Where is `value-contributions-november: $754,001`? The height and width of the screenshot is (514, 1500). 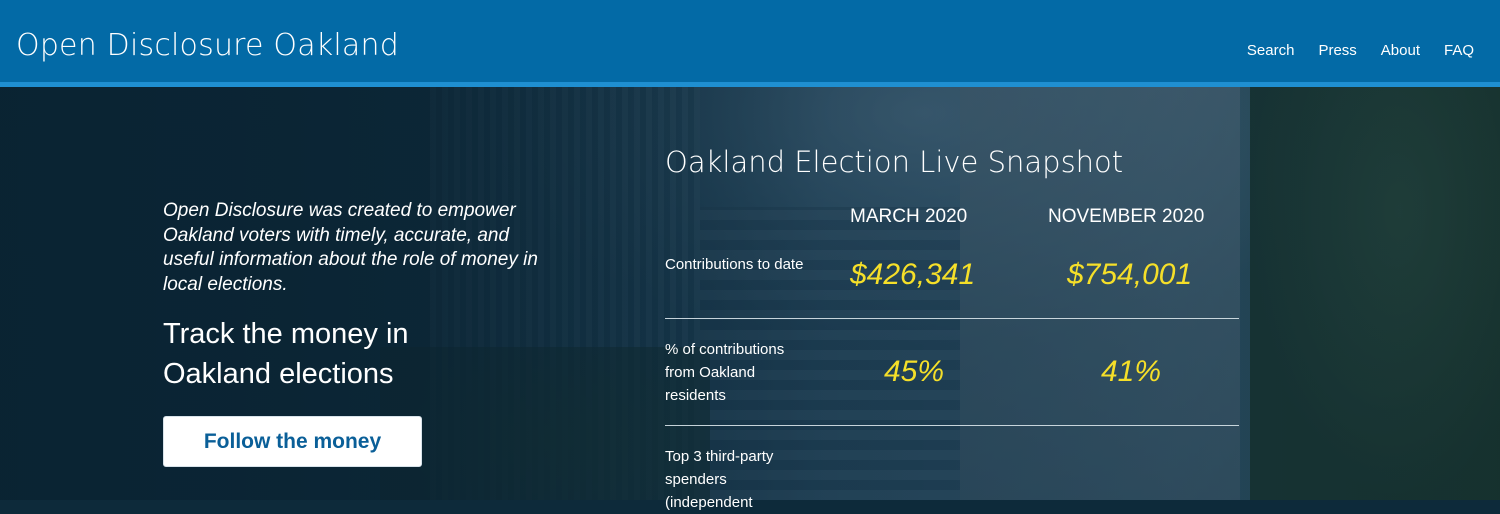
value-contributions-november: $754,001 is located at coordinates (1130, 274).